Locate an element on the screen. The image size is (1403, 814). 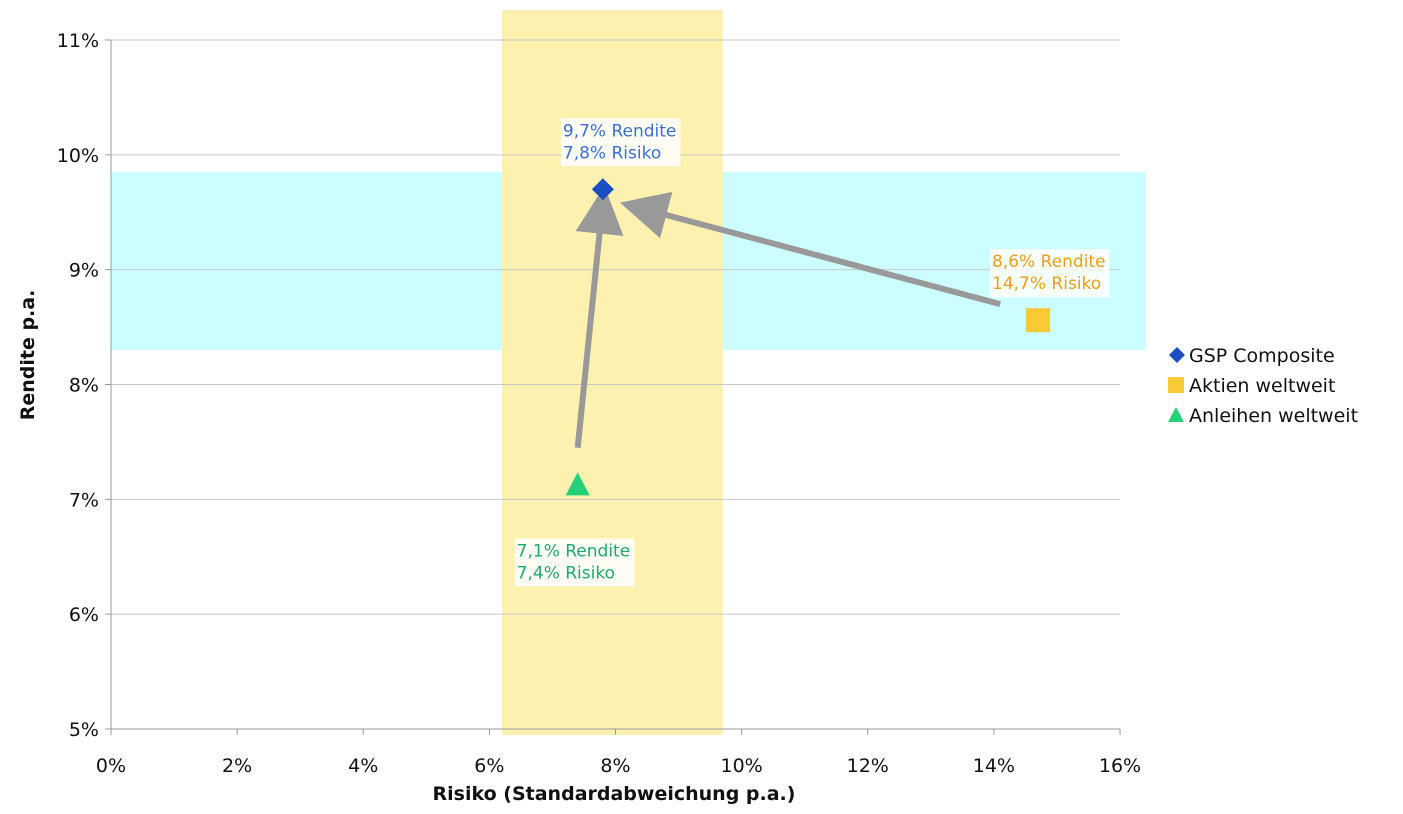
arrows is located at coordinates (787, 316).